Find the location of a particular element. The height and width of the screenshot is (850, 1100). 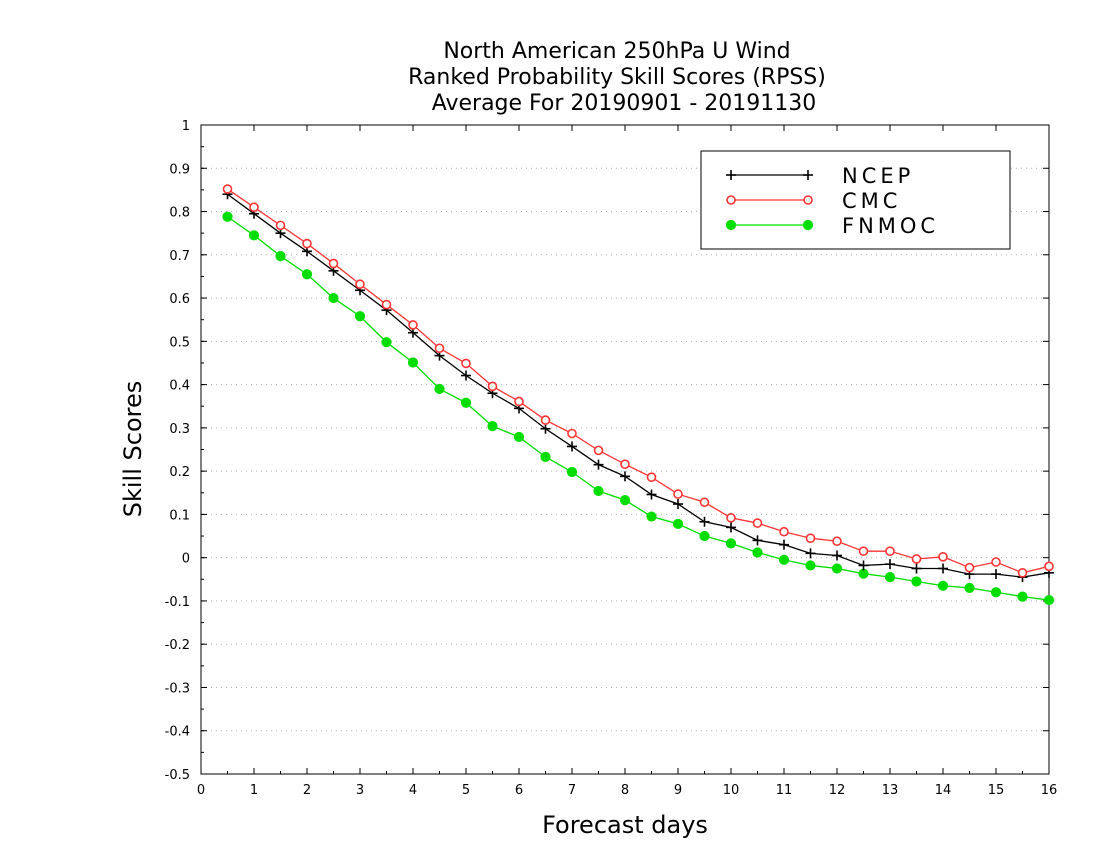

y-axis-label: Skill Scores is located at coordinates (133, 449).